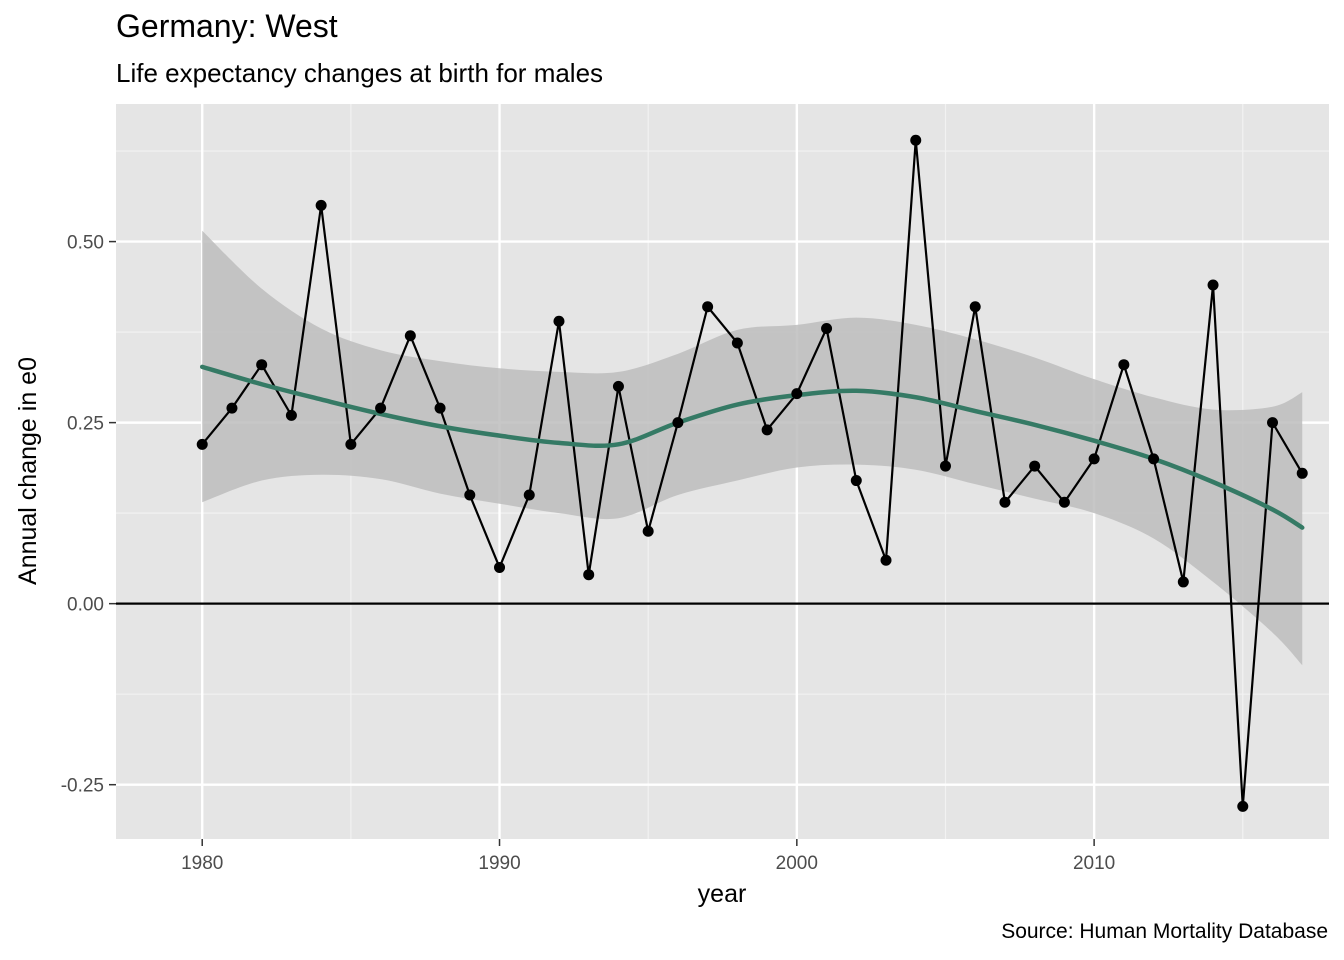  Describe the element at coordinates (499, 863) in the screenshot. I see `x-tick-label: 1990` at that location.